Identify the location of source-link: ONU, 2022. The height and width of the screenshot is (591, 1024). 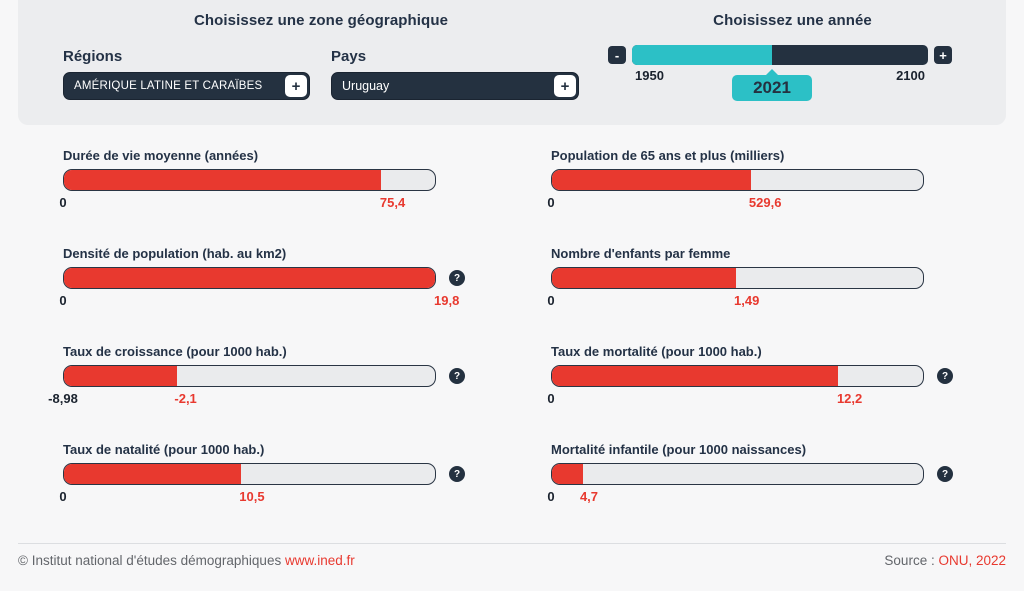
(972, 560).